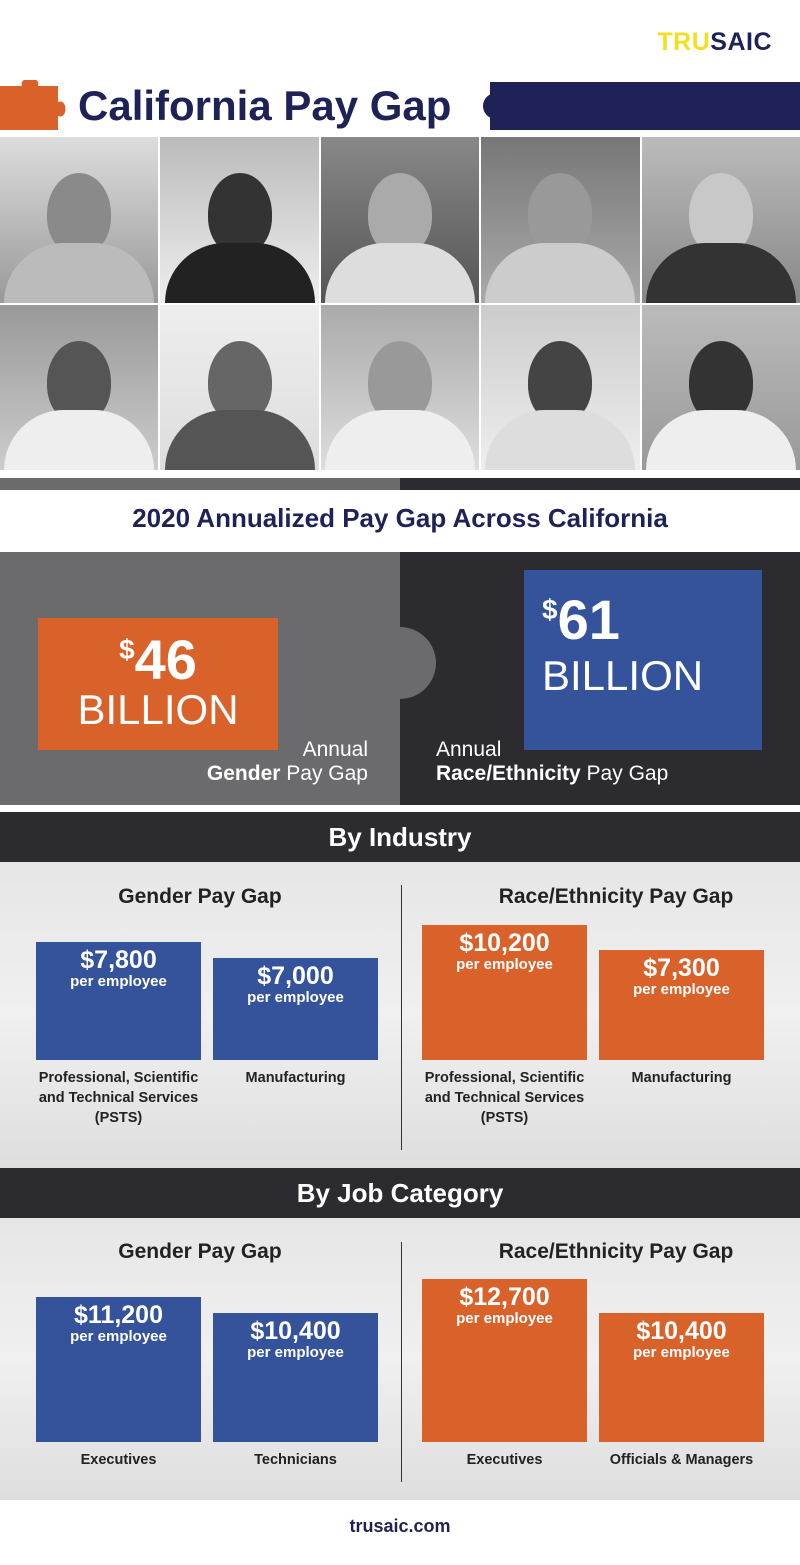 The width and height of the screenshot is (800, 1565). What do you see at coordinates (158, 684) in the screenshot?
I see `gender-total-box: $46 BILLION` at bounding box center [158, 684].